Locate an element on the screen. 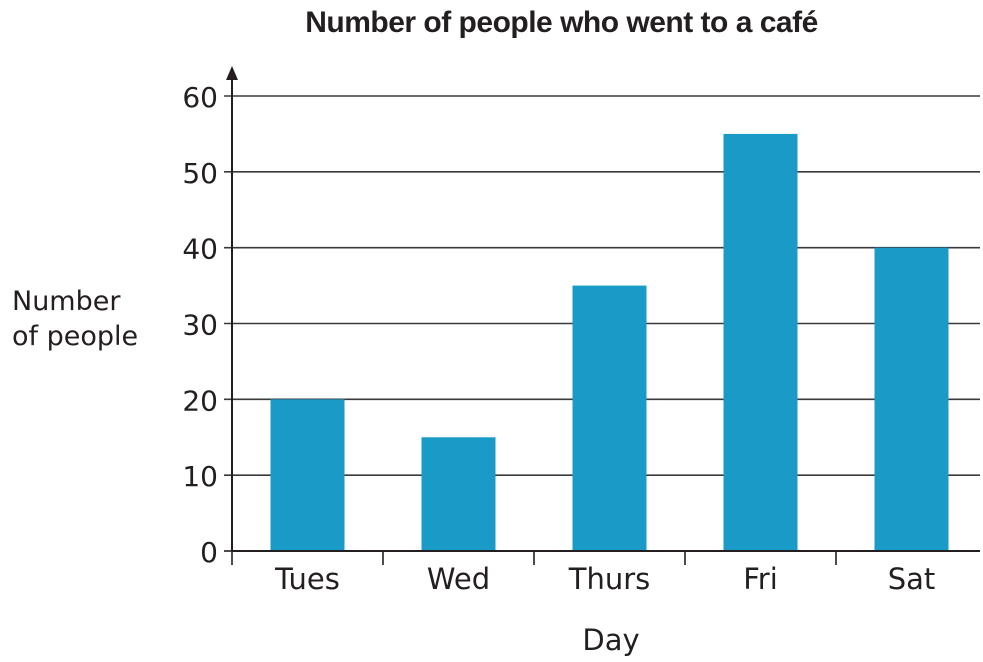 This screenshot has height=662, width=983. y-tick-label: 50 is located at coordinates (200, 173).